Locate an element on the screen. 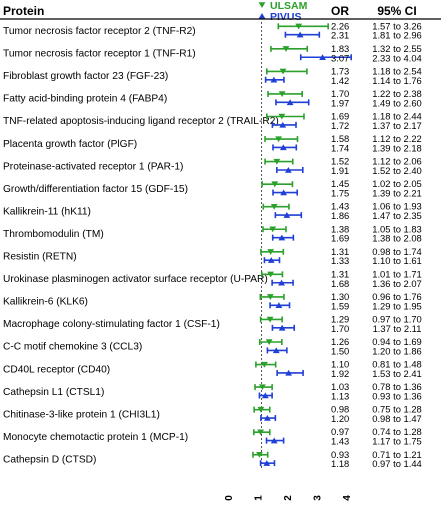 Image resolution: width=441 pixels, height=505 pixels. pivus-or-value: 1.33 is located at coordinates (340, 260).